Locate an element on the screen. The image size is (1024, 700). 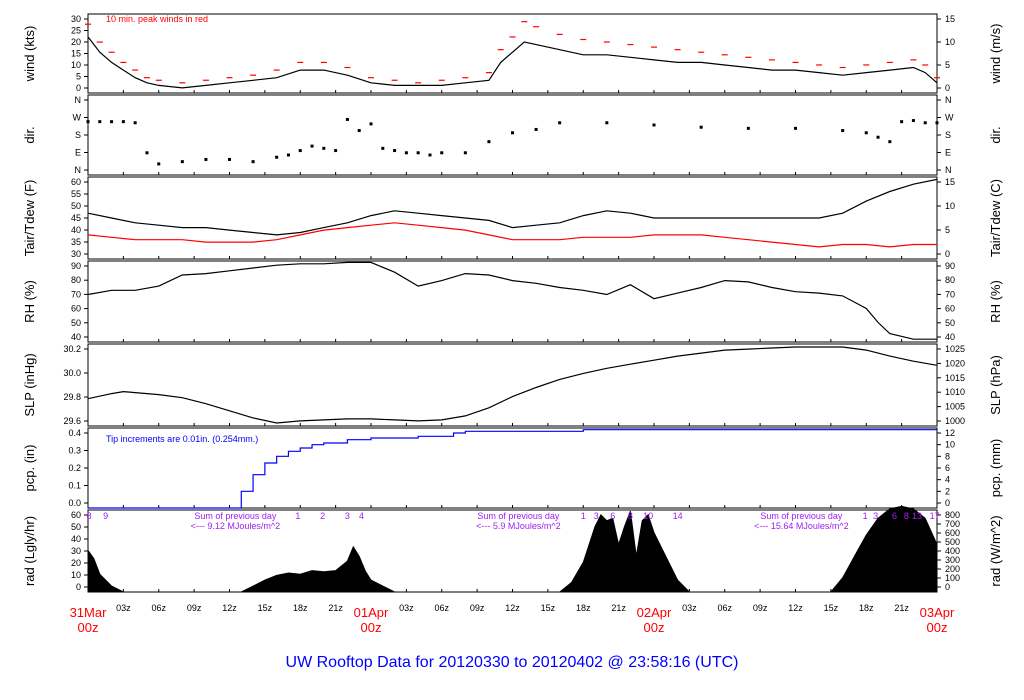
y-axis-title-right: wind (m/s) is located at coordinates (995, 54).